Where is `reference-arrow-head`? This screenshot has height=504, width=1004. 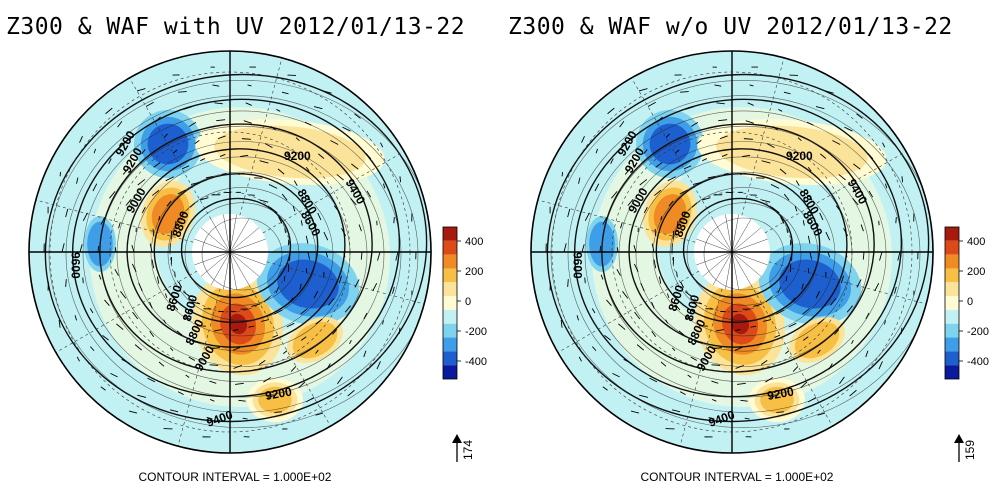 reference-arrow-head is located at coordinates (959, 438).